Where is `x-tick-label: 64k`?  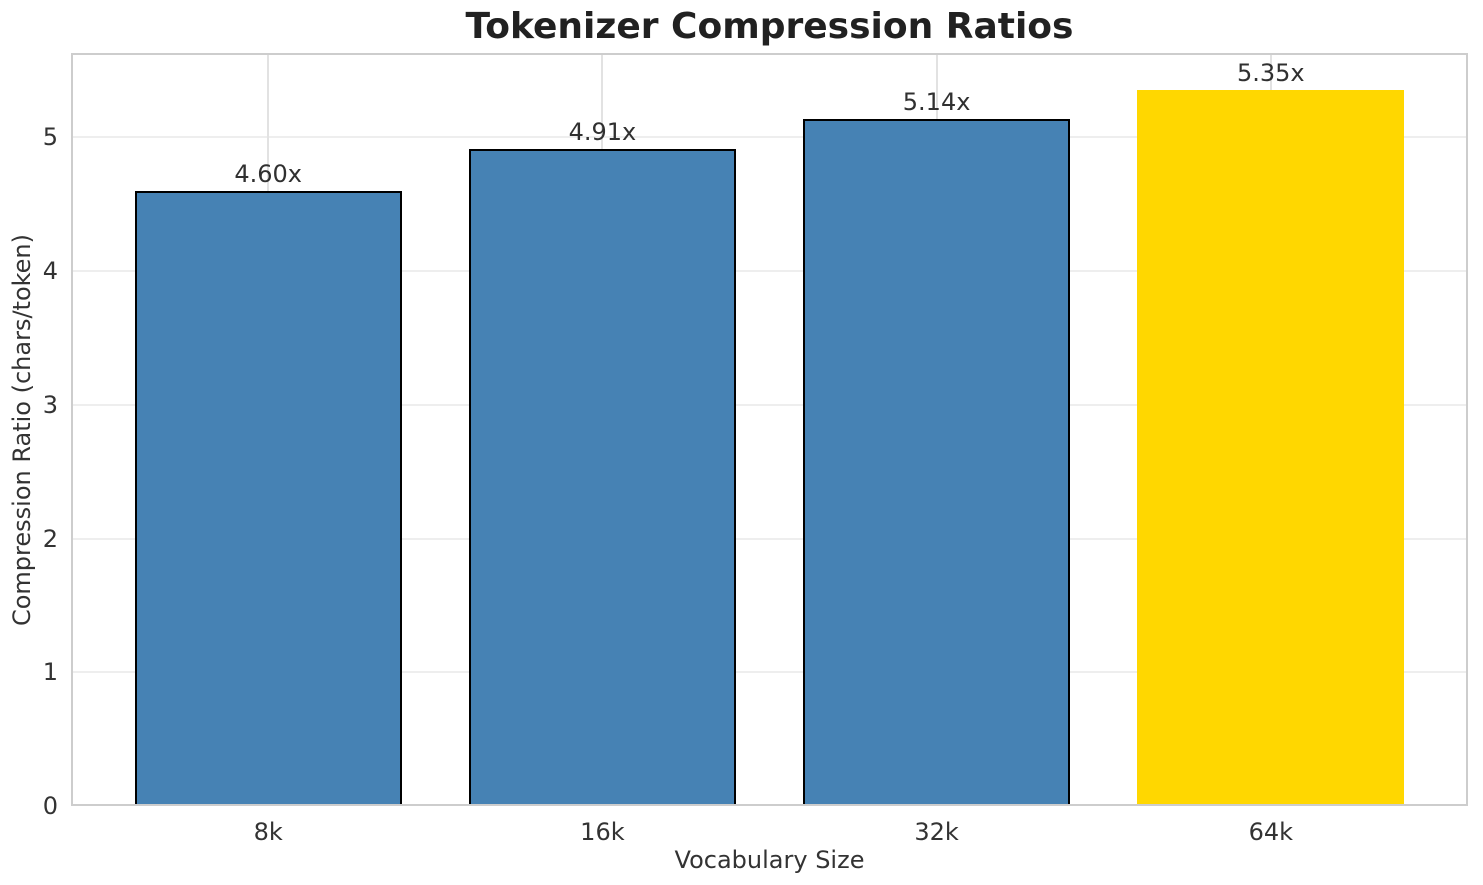
x-tick-label: 64k is located at coordinates (1271, 832).